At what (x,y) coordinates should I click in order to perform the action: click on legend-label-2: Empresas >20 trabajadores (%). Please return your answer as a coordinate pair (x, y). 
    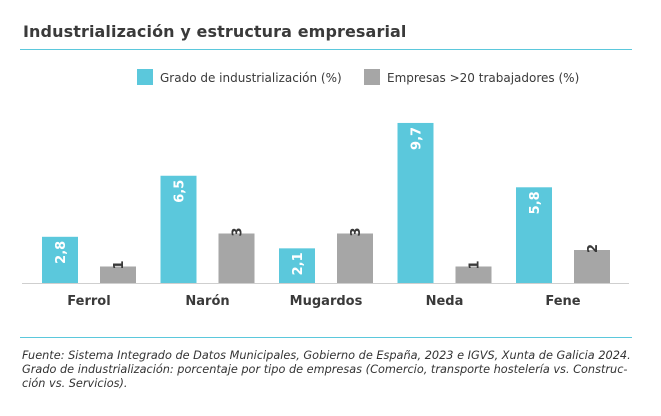
    Looking at the image, I should click on (483, 78).